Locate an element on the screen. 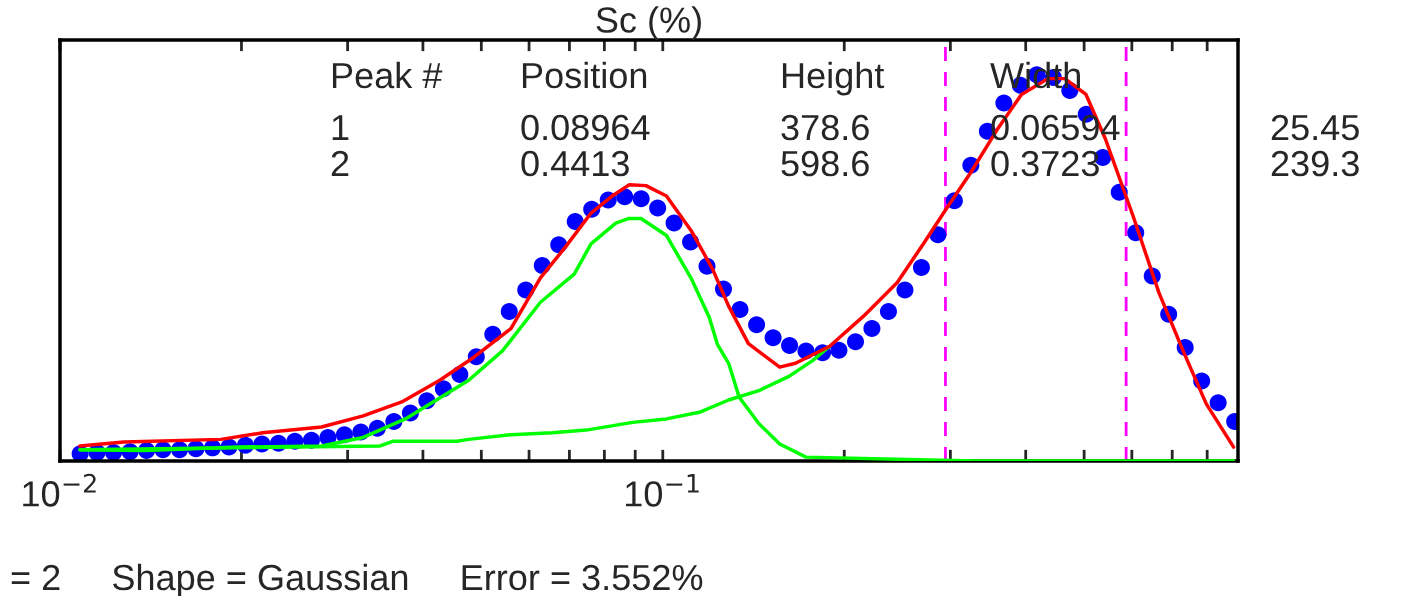 This screenshot has height=596, width=1406. annotation: 0.4413 is located at coordinates (575, 163).